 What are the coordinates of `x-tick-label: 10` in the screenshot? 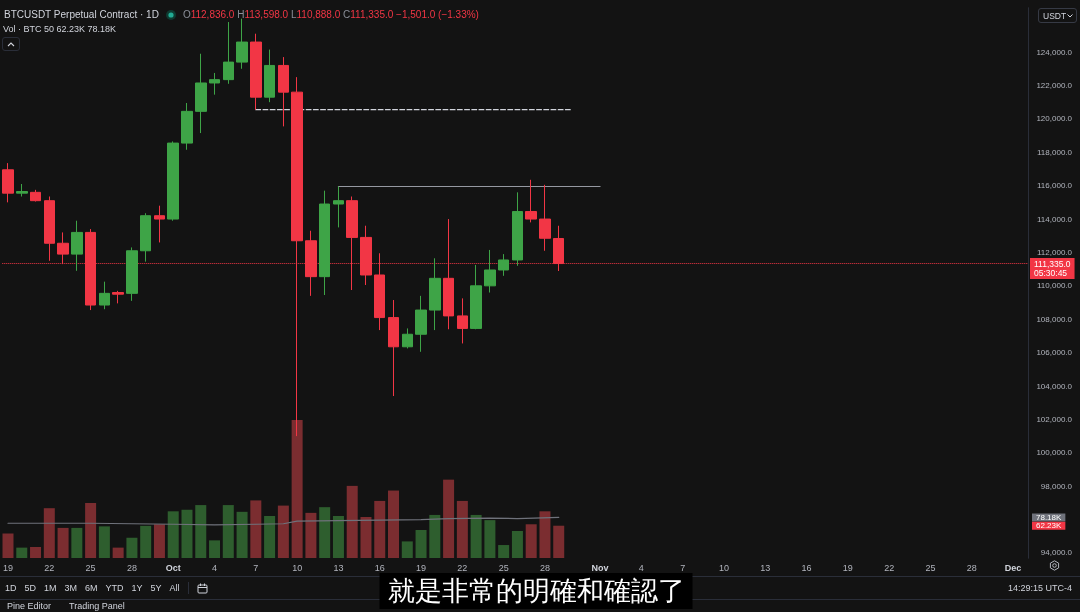 It's located at (723, 567).